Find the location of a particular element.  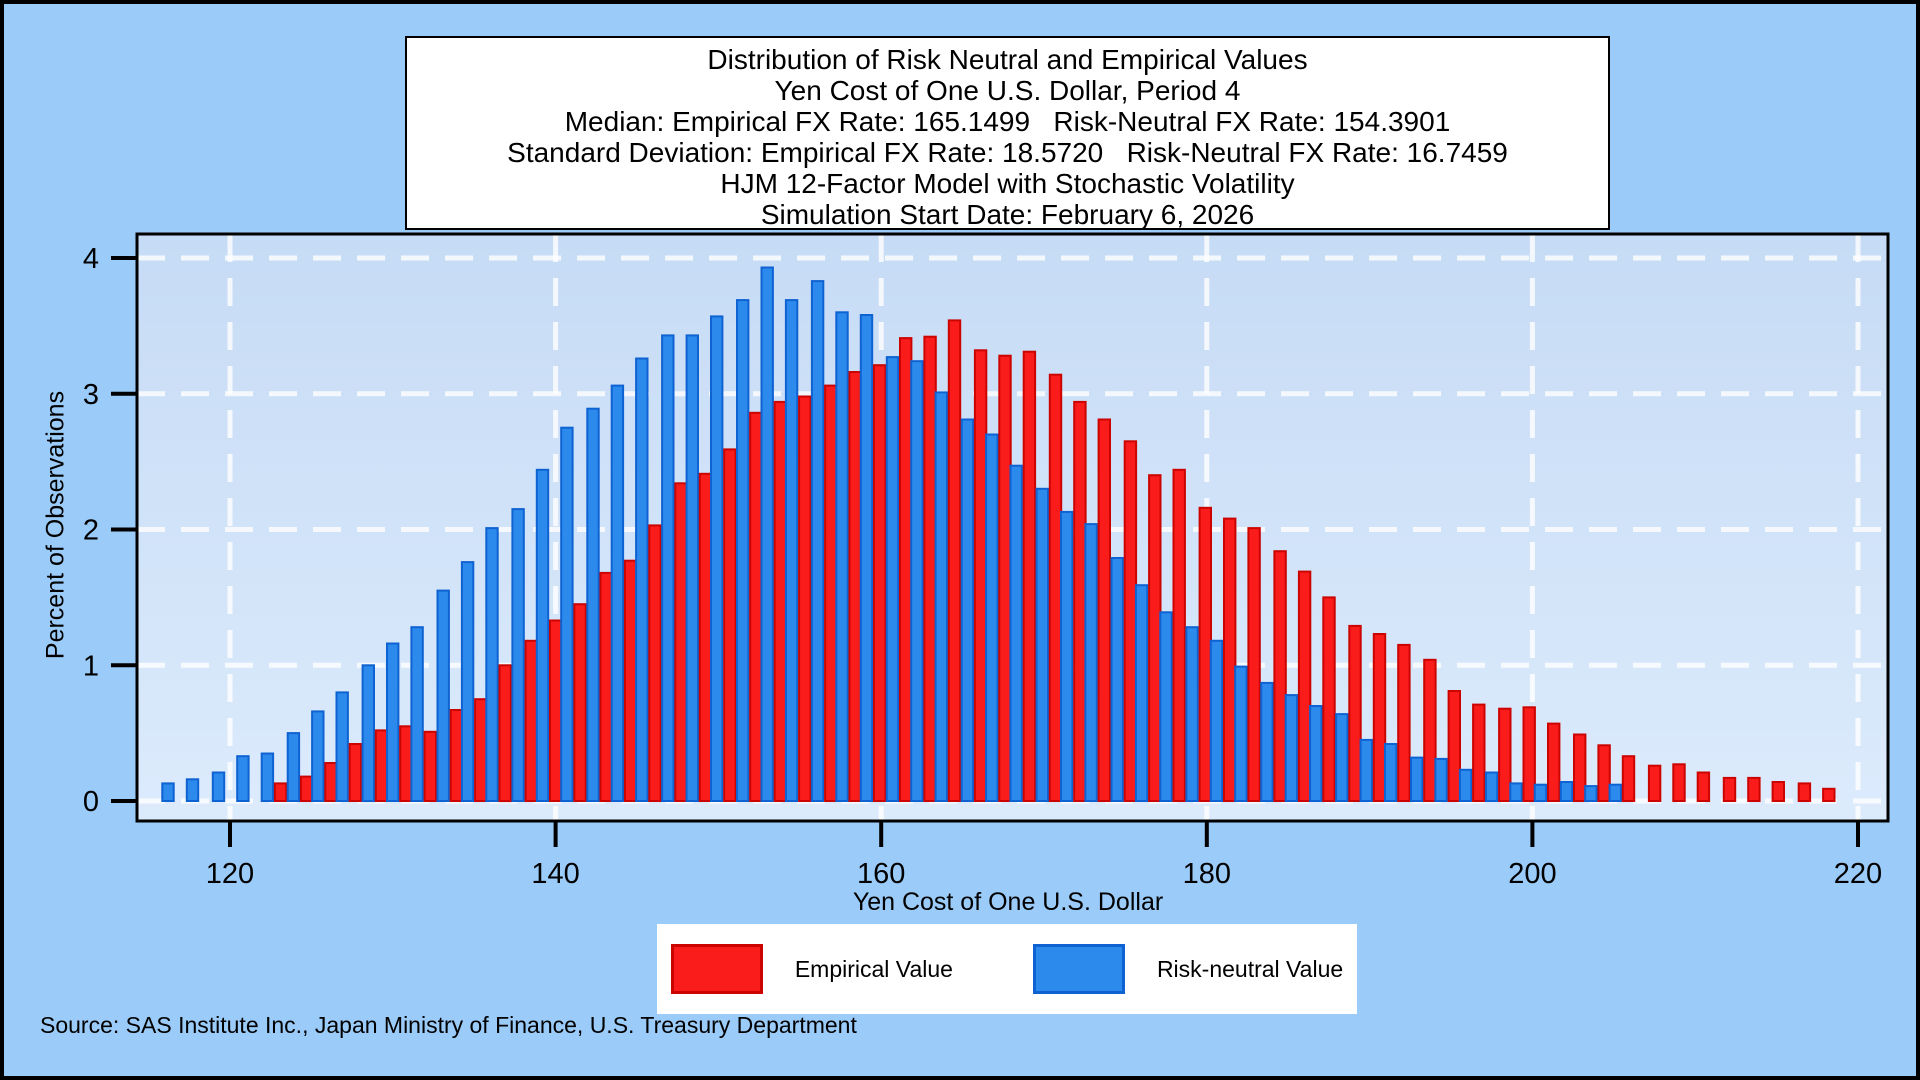

legend: Empirical Value Risk-neutral Value is located at coordinates (1007, 969).